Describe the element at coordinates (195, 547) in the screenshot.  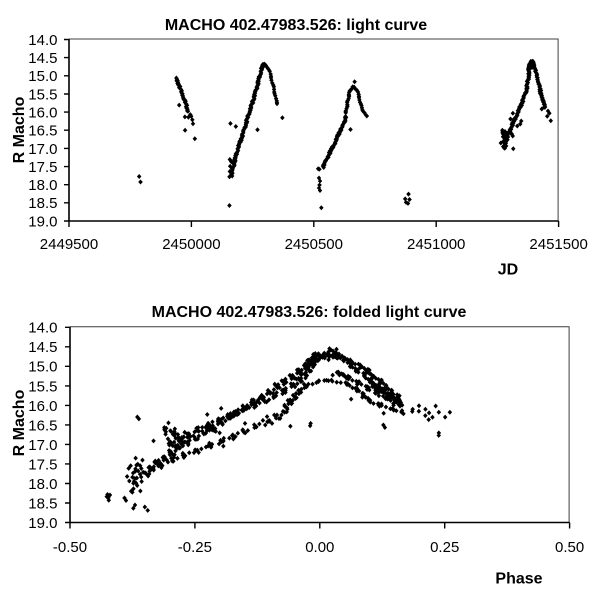
I see `svg-text: -0.25` at that location.